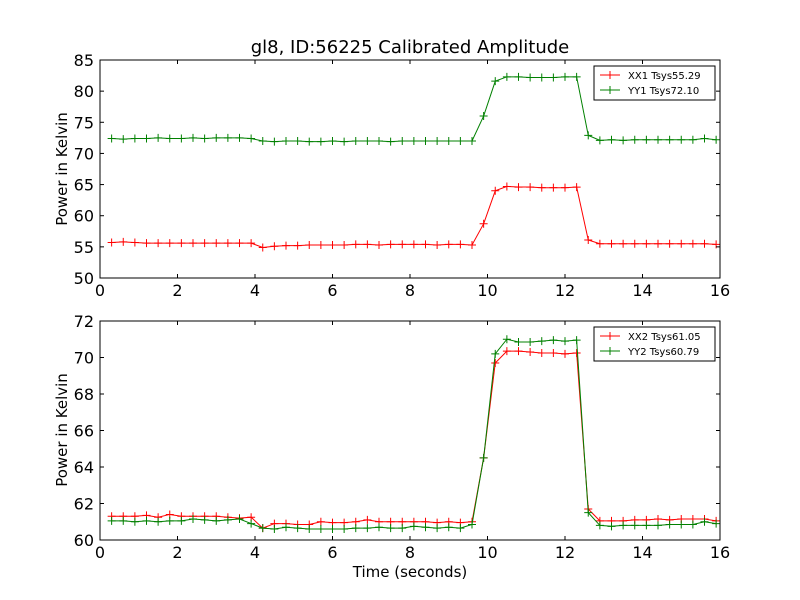  I want to click on bottom-x-tick-label: 12, so click(565, 552).